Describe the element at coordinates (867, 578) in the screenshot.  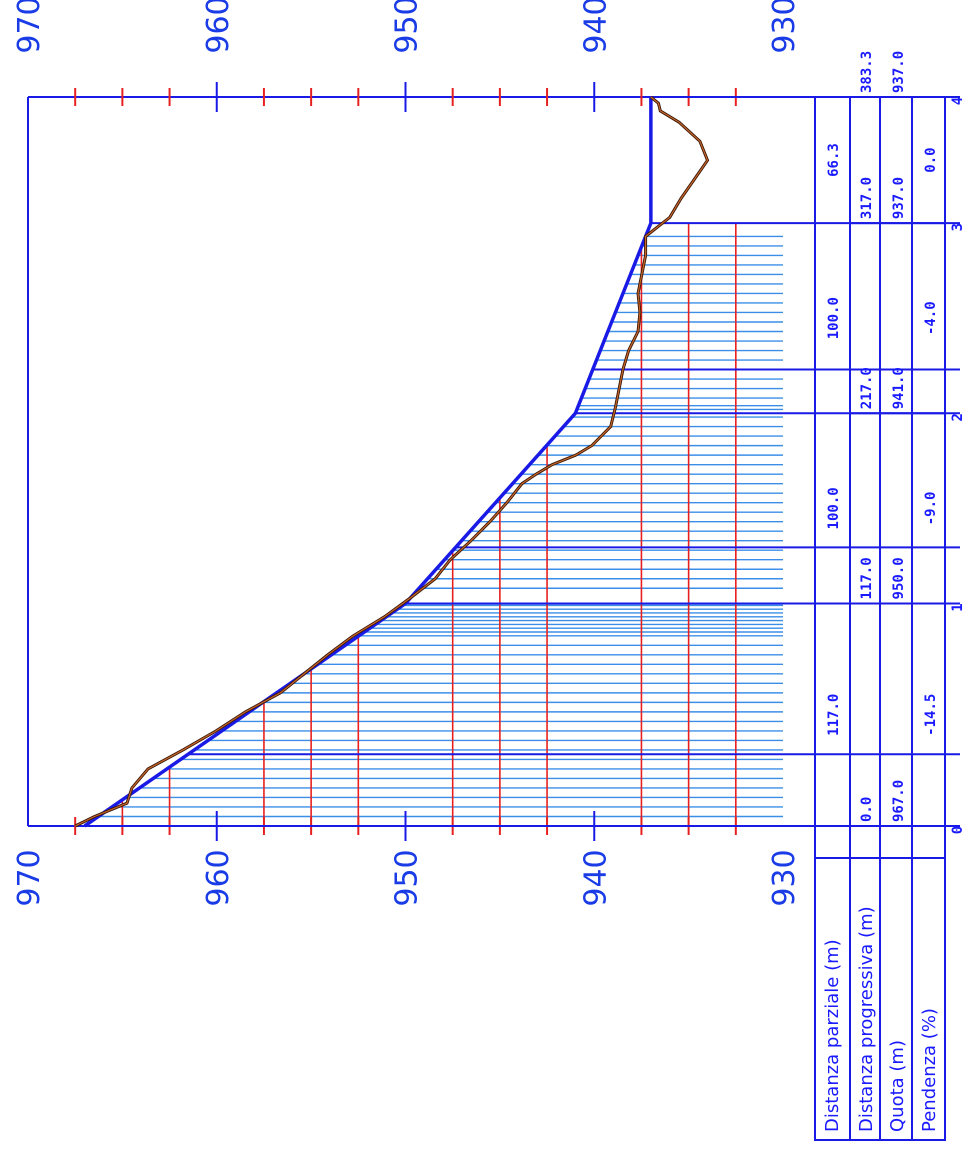
I see `station-progressive: 117.0` at that location.